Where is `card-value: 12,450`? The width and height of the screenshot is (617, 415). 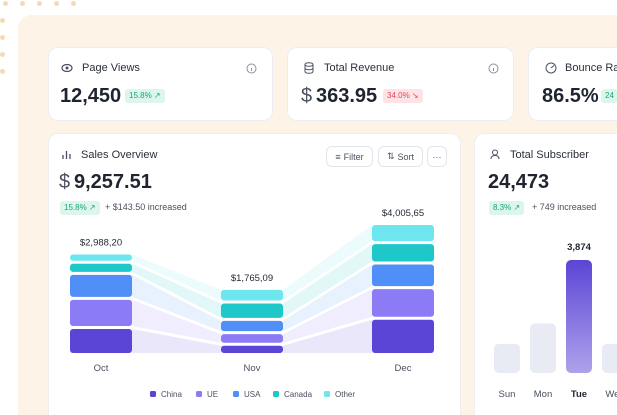 card-value: 12,450 is located at coordinates (91, 96).